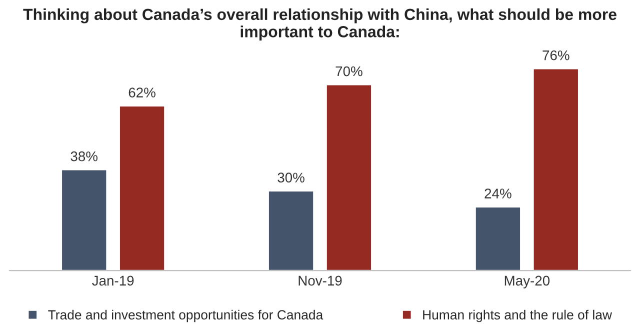  Describe the element at coordinates (113, 281) in the screenshot. I see `x-tick-label: Jan-19` at that location.